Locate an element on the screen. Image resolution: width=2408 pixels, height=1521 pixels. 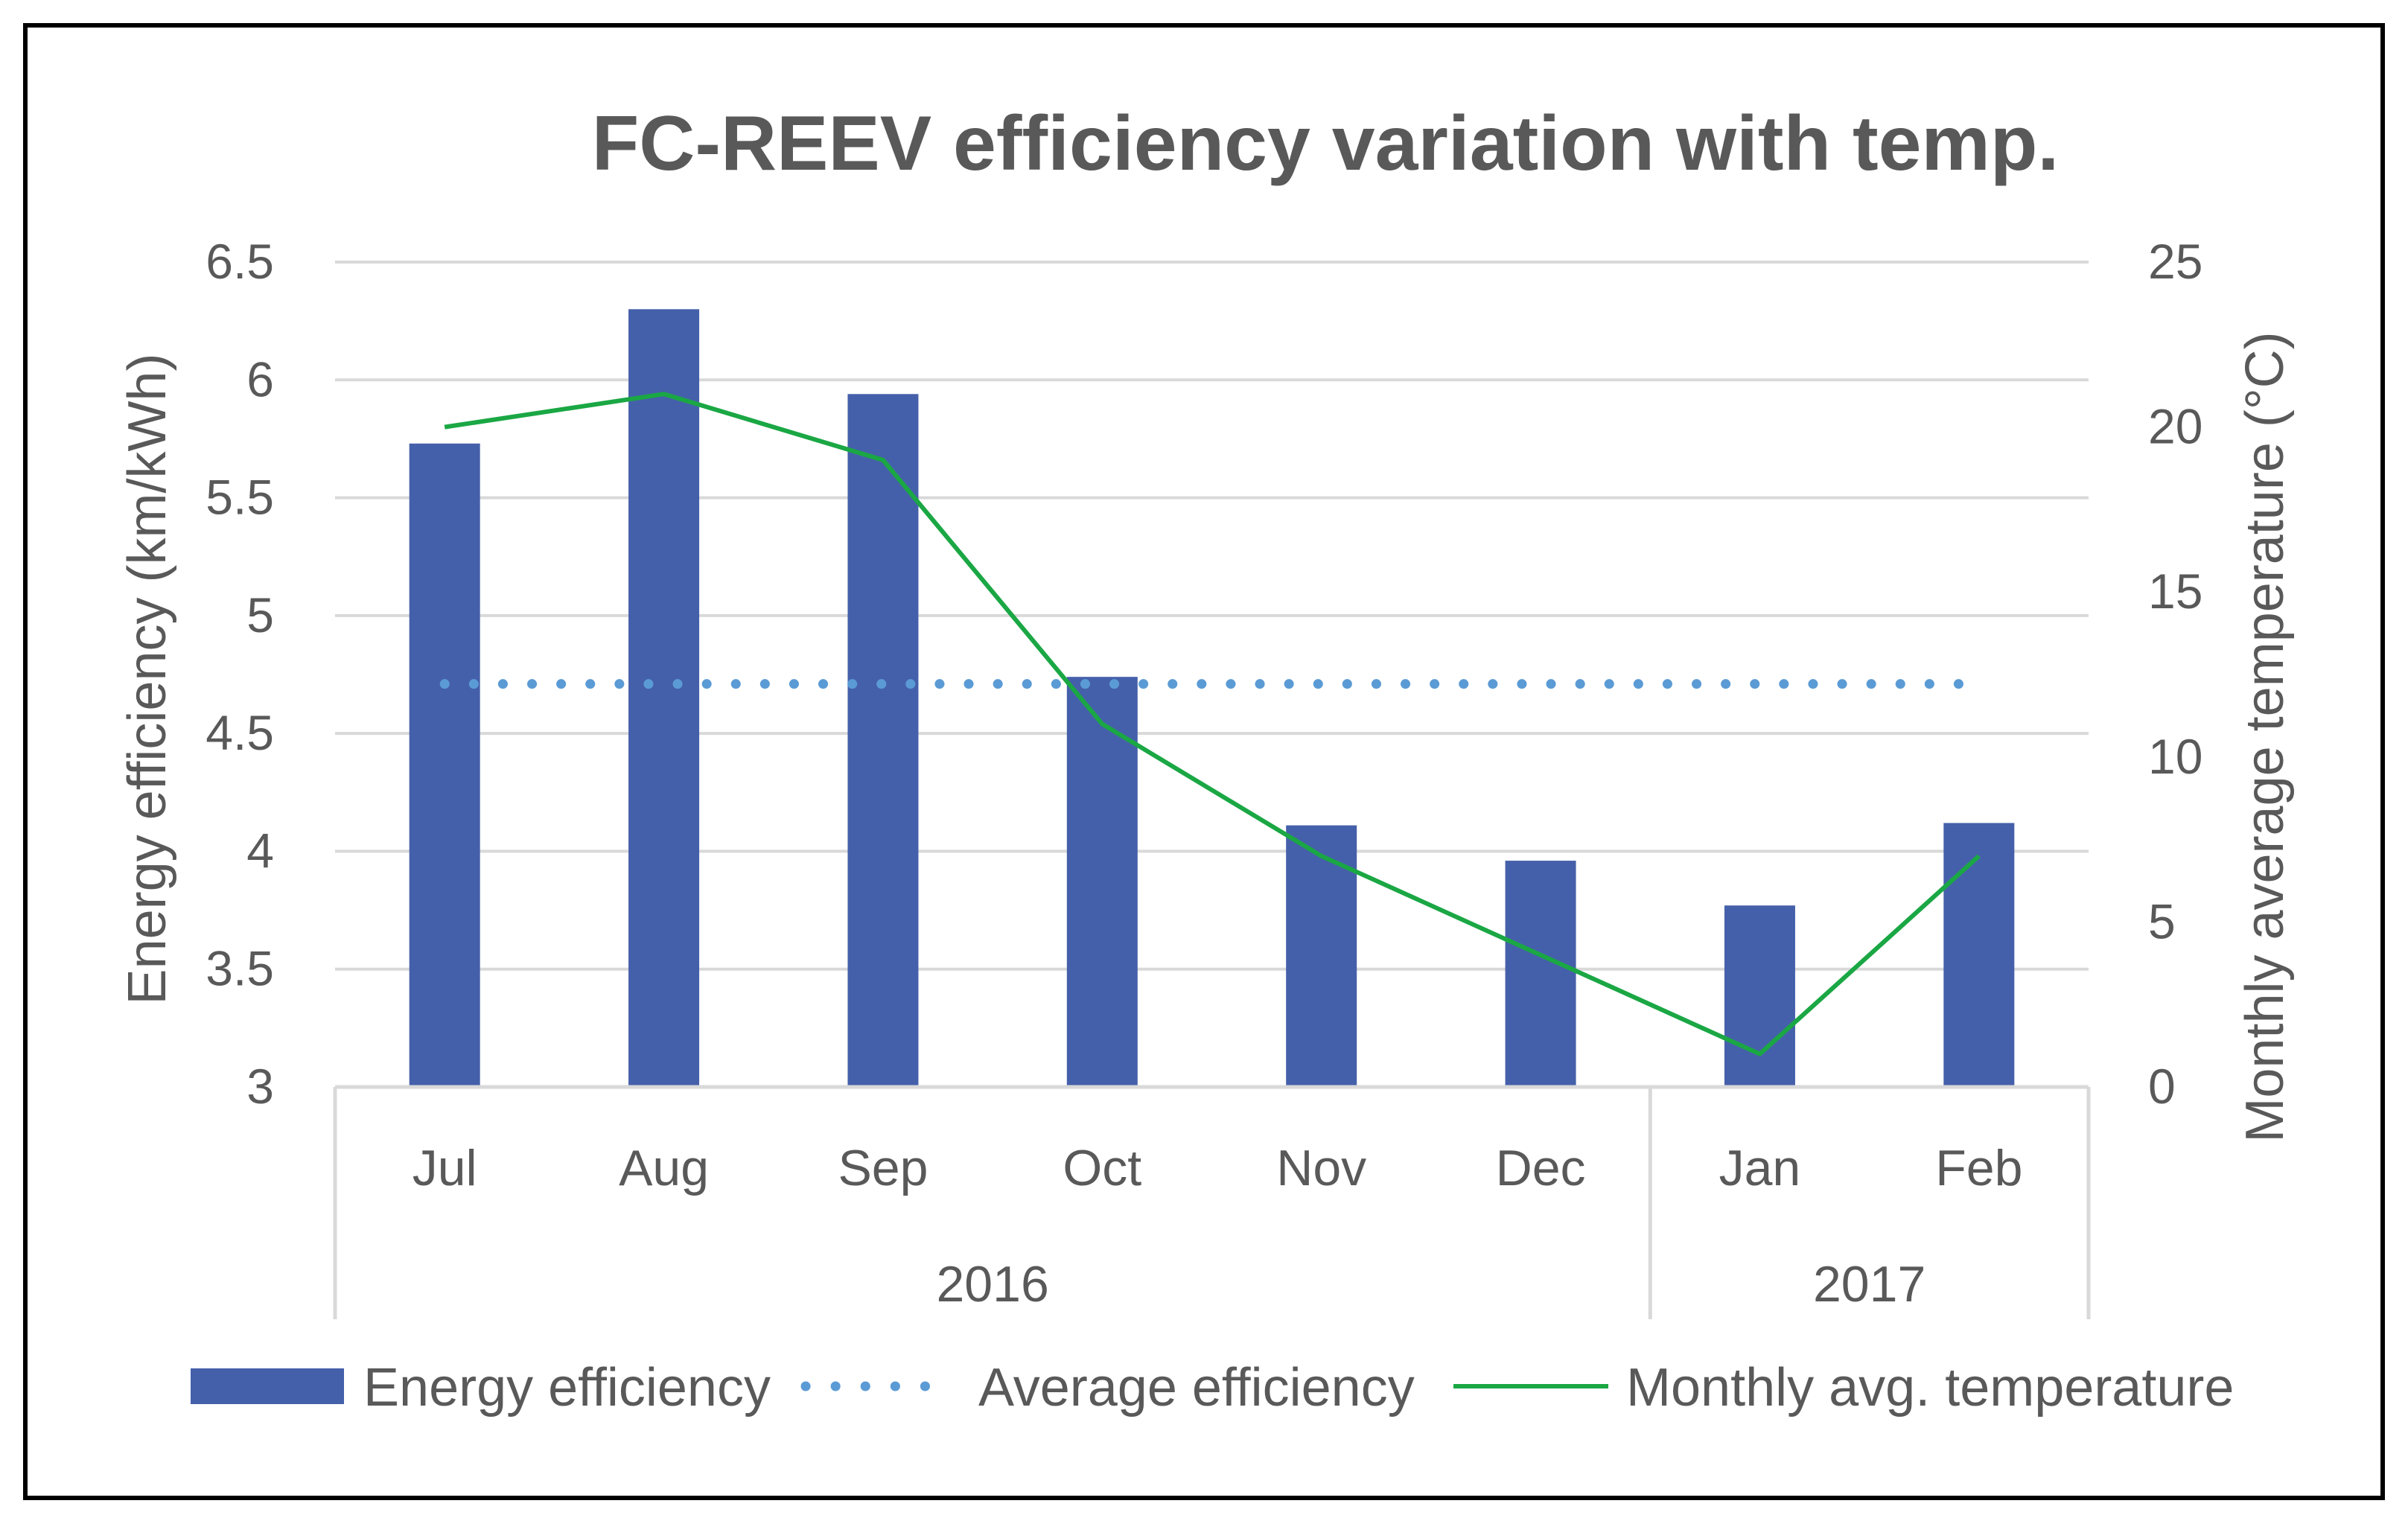
right-tick-label: 10 is located at coordinates (2175, 756).